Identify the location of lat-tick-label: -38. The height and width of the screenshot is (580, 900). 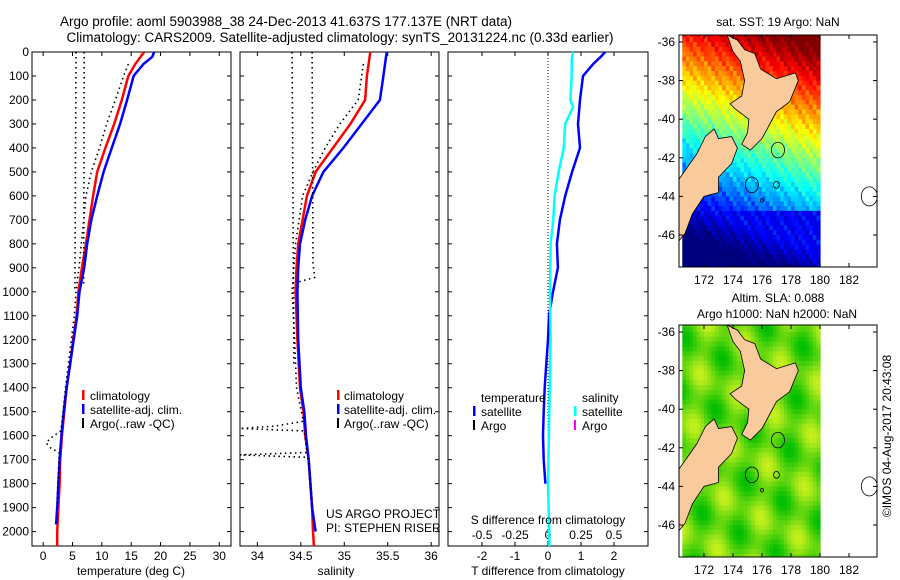
(667, 371).